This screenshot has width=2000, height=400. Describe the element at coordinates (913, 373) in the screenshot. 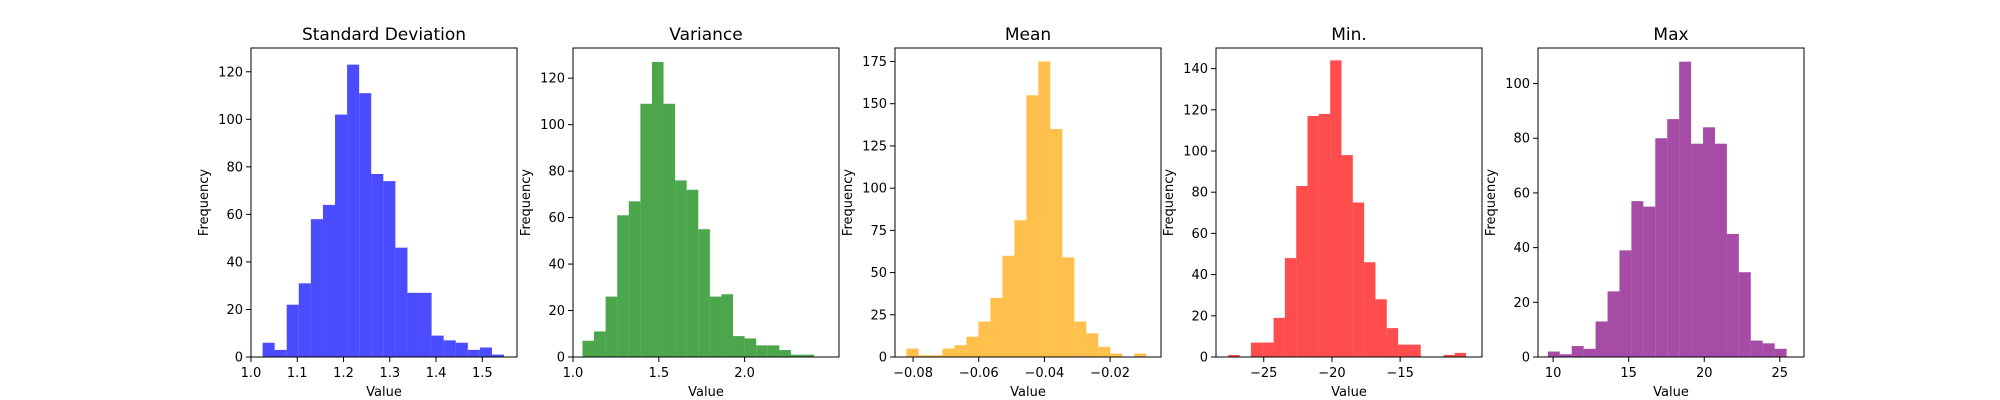

I see `x-tick-label: −0.08` at that location.